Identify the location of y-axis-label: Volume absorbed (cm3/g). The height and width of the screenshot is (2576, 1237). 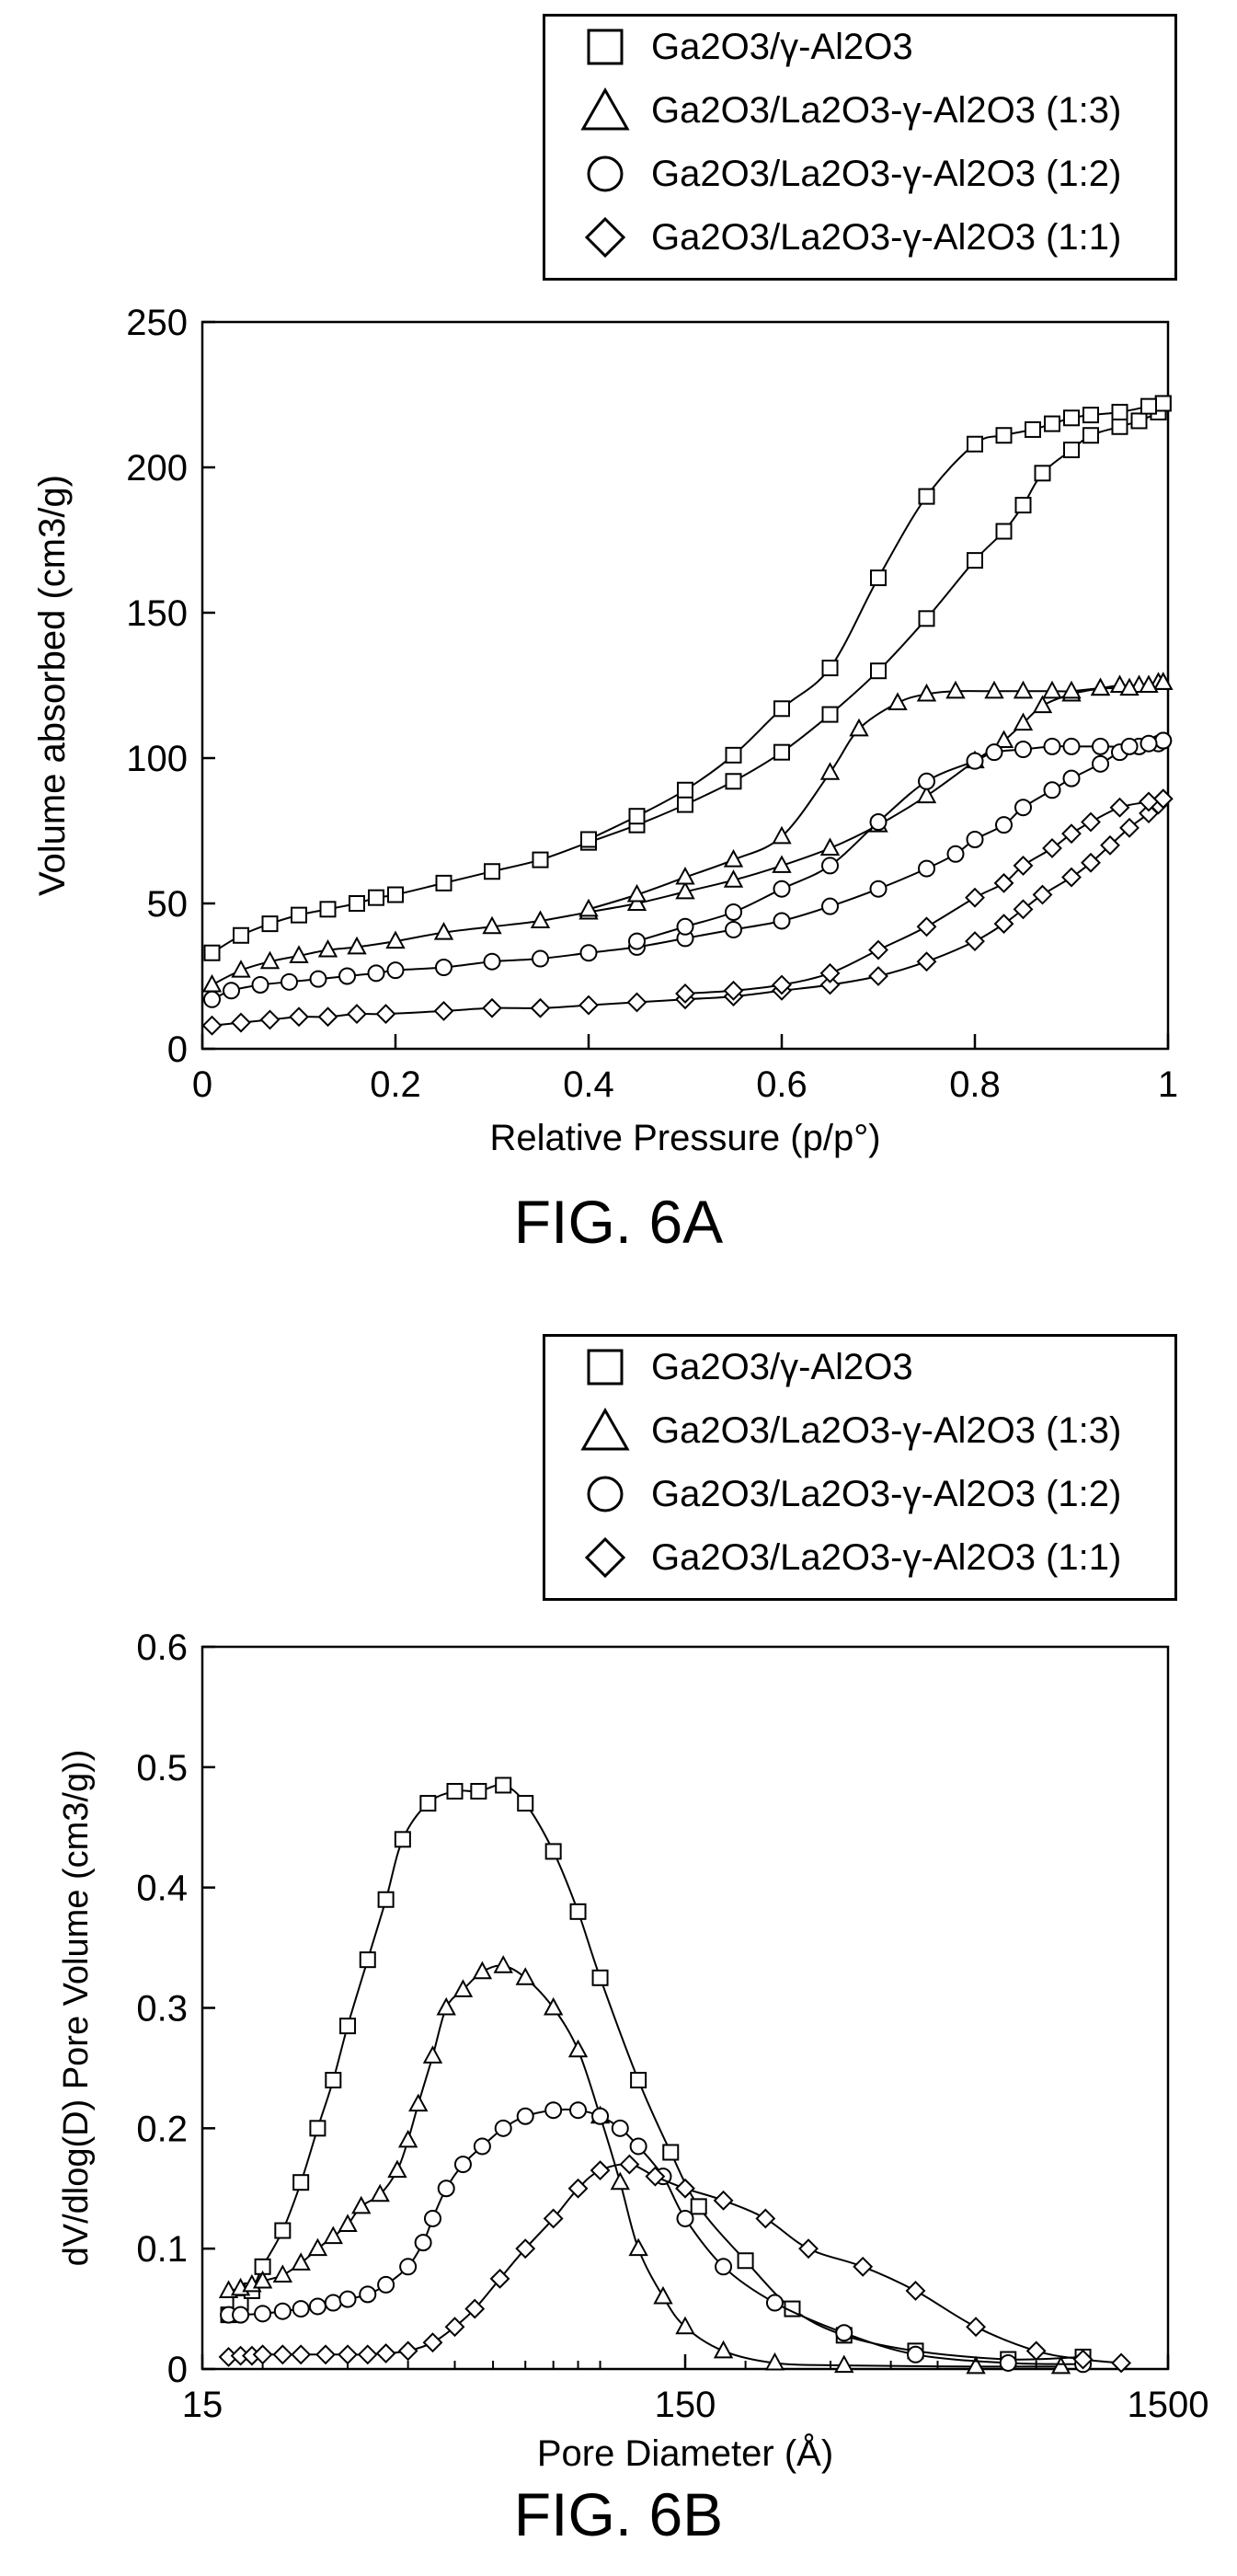
(52, 685).